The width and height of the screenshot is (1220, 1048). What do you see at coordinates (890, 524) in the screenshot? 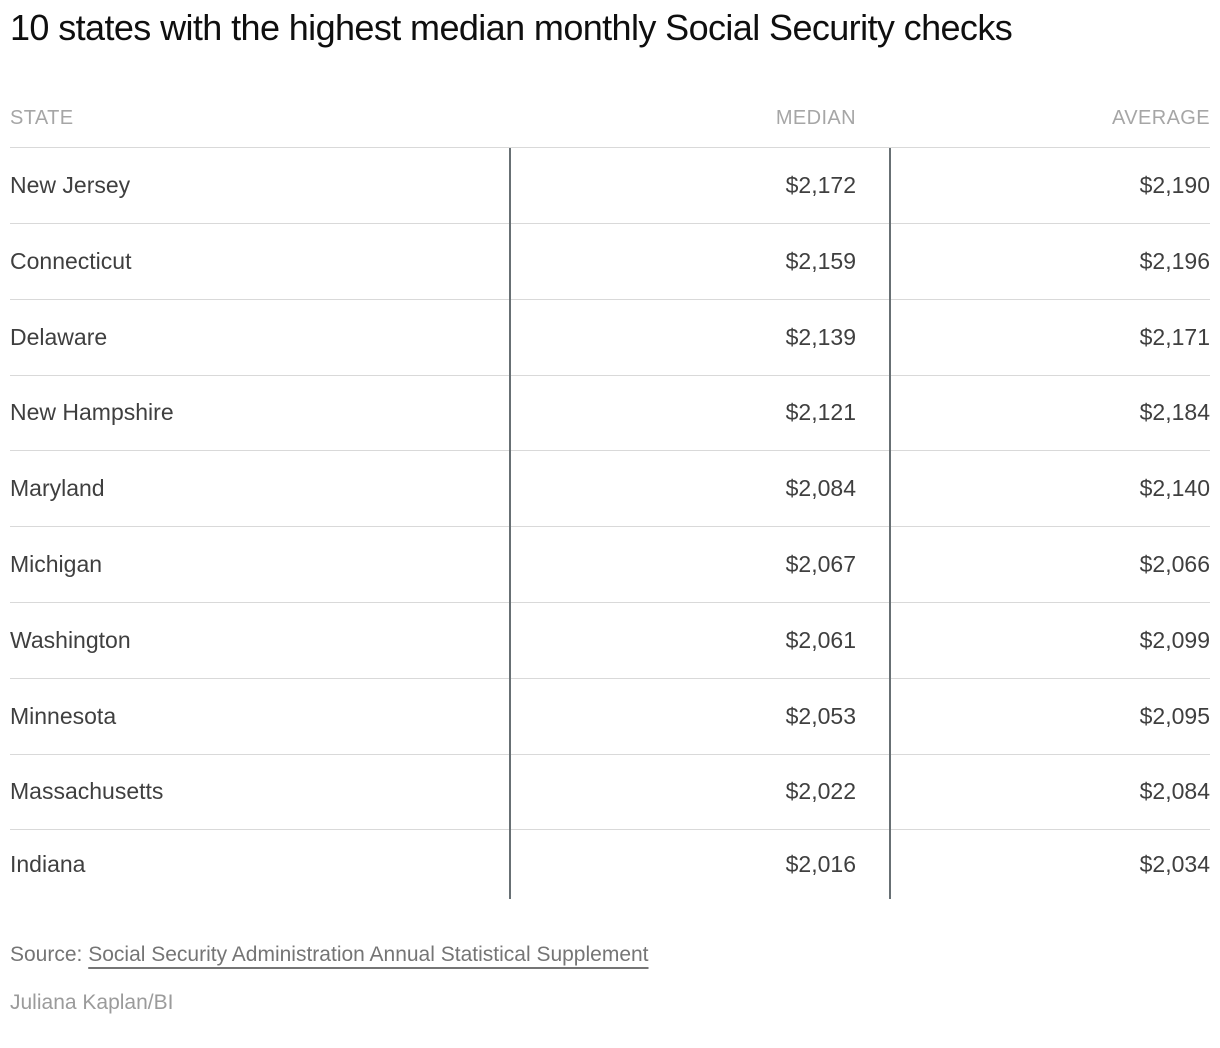
I see `column-divider-right` at bounding box center [890, 524].